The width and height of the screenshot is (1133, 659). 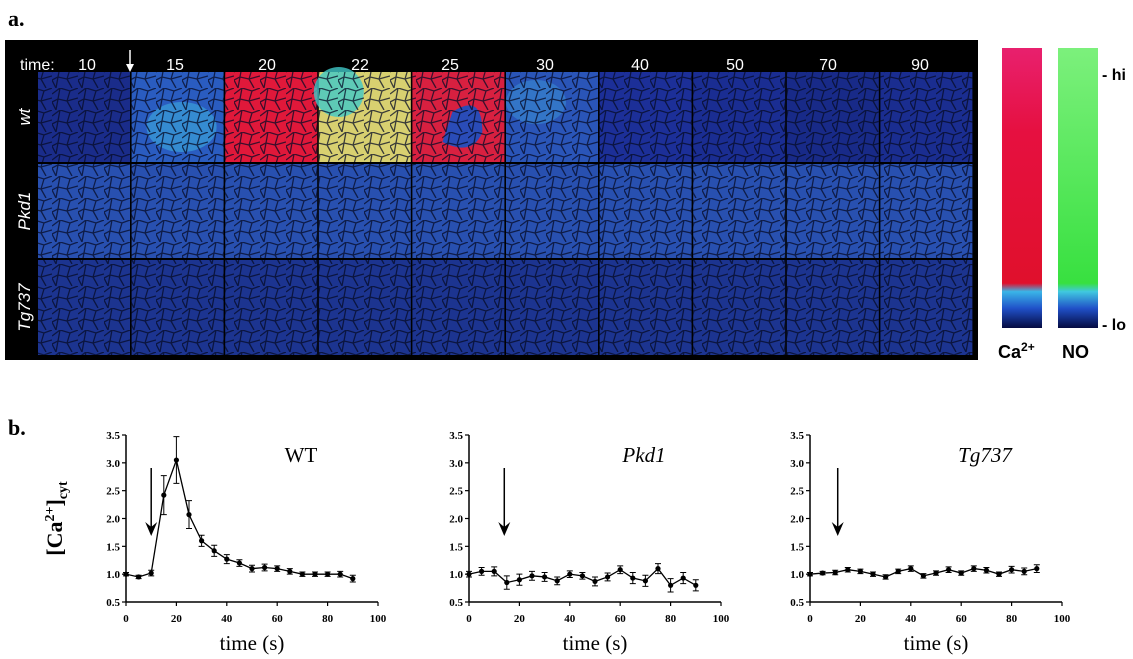 What do you see at coordinates (985, 455) in the screenshot?
I see `chart-annotation: Tg737` at bounding box center [985, 455].